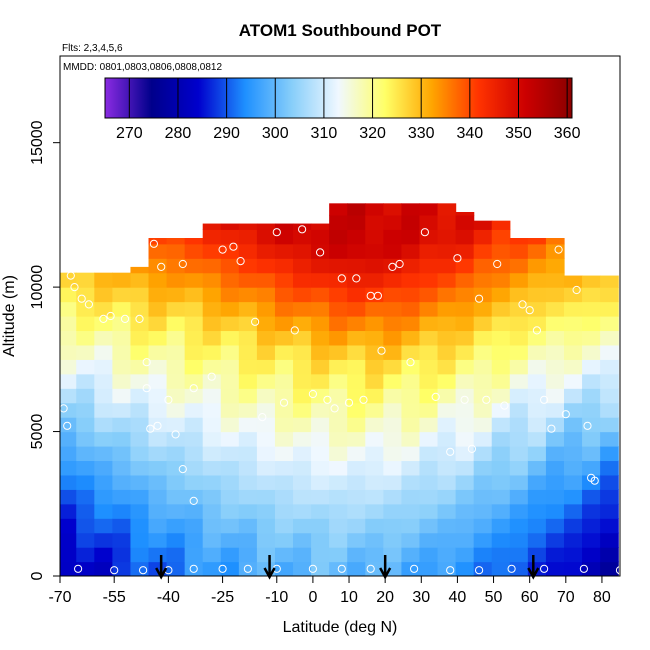  I want to click on x-tick-label: -25, so click(222, 597).